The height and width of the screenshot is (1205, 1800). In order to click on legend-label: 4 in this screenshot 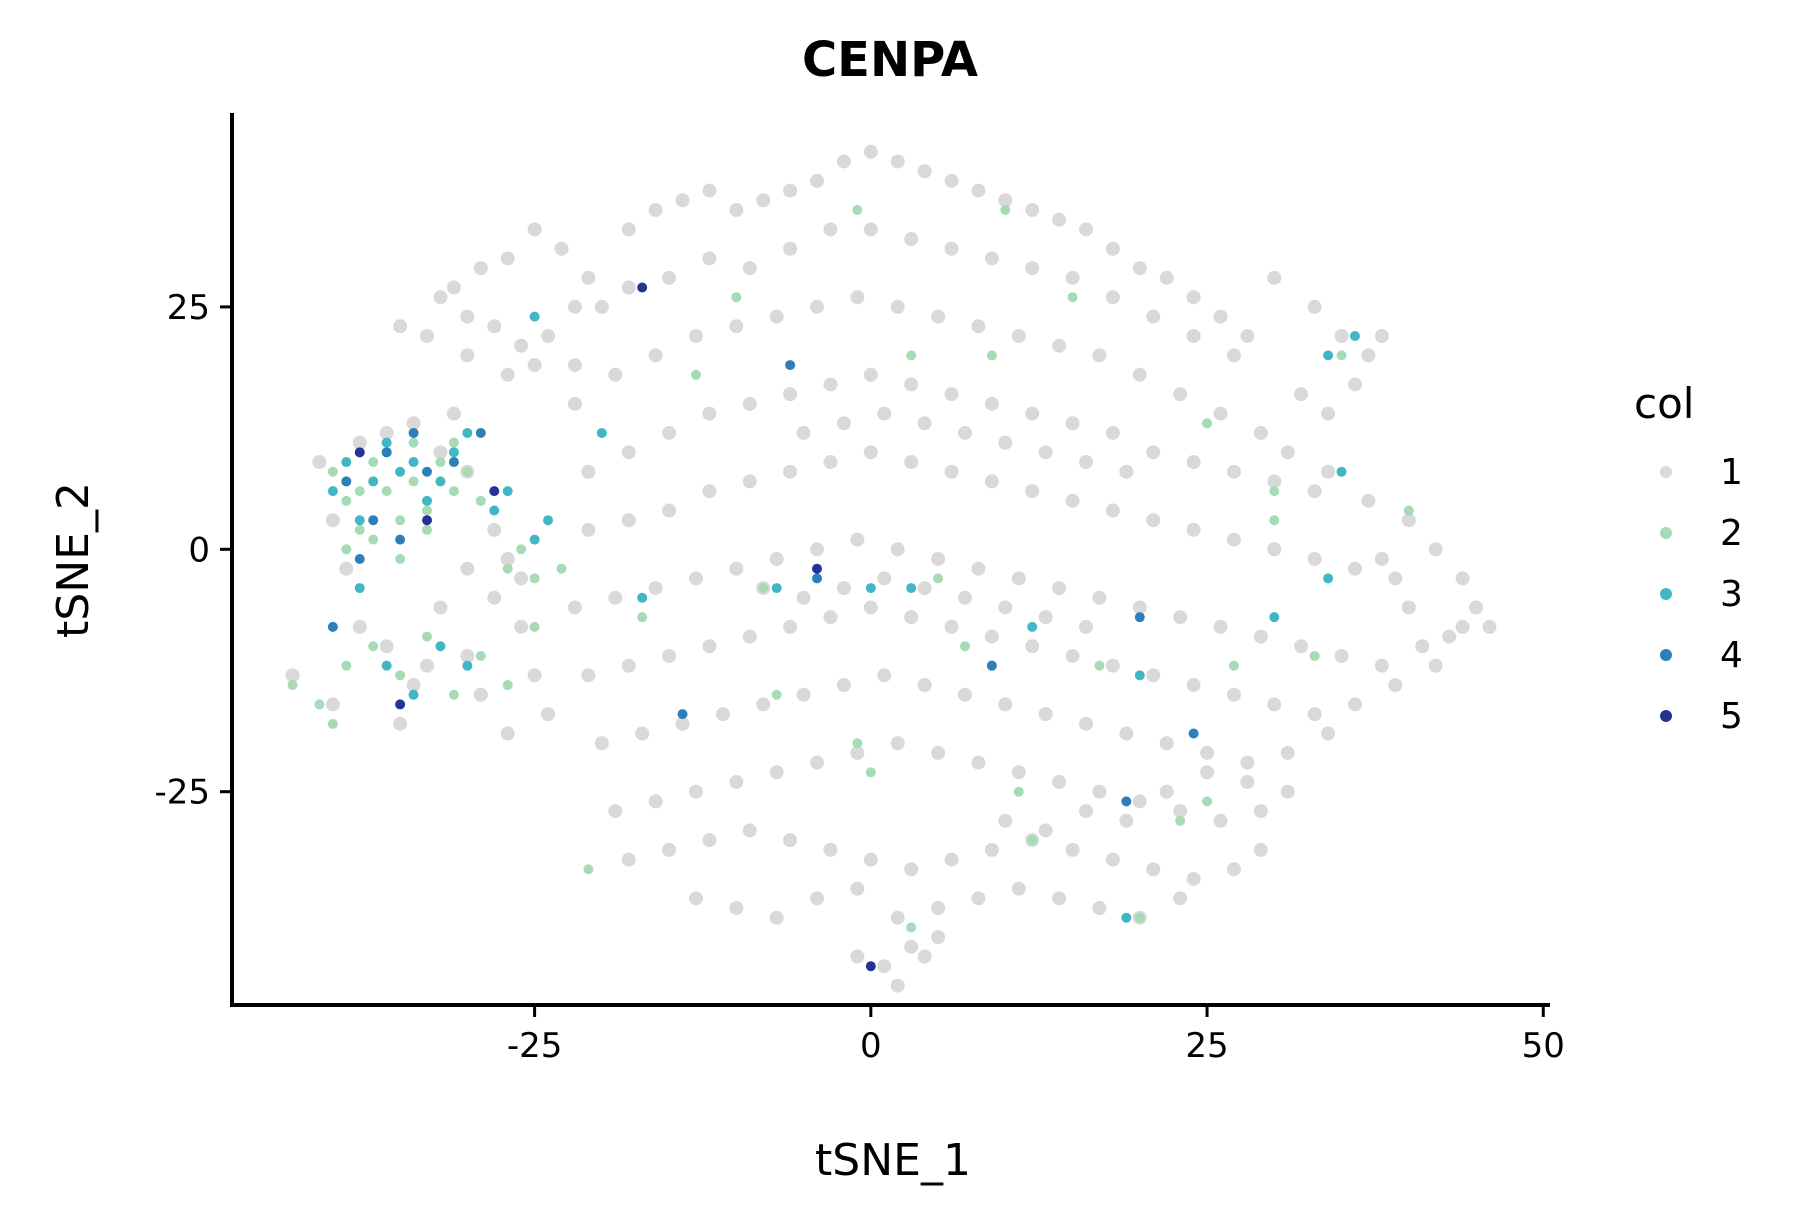, I will do `click(1731, 655)`.